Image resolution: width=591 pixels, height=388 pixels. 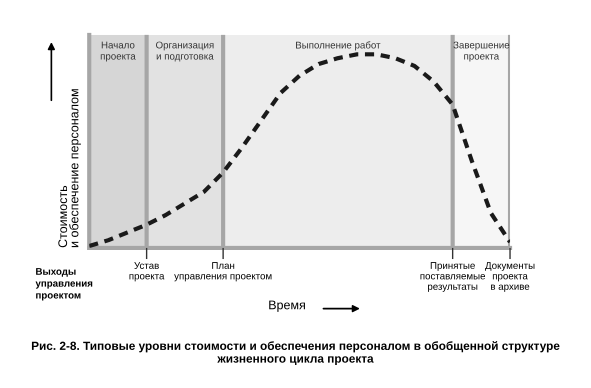 What do you see at coordinates (338, 45) in the screenshot?
I see `text: Выполнение работ` at bounding box center [338, 45].